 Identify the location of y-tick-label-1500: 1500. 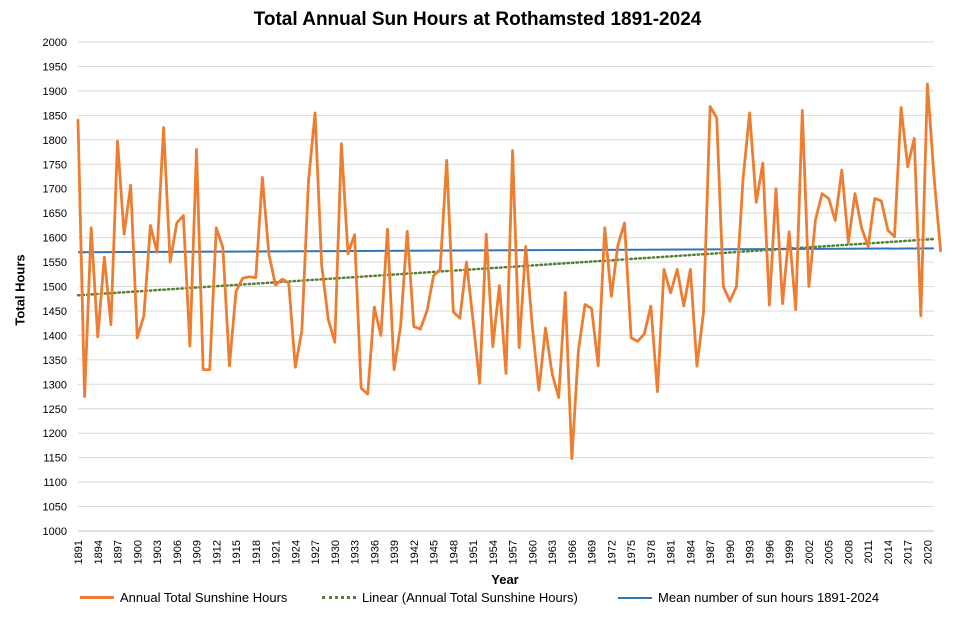
(55, 288).